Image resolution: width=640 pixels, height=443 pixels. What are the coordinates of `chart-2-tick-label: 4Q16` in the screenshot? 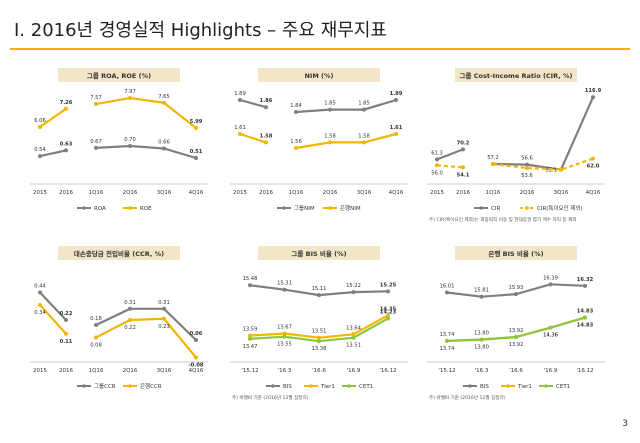 It's located at (396, 193).